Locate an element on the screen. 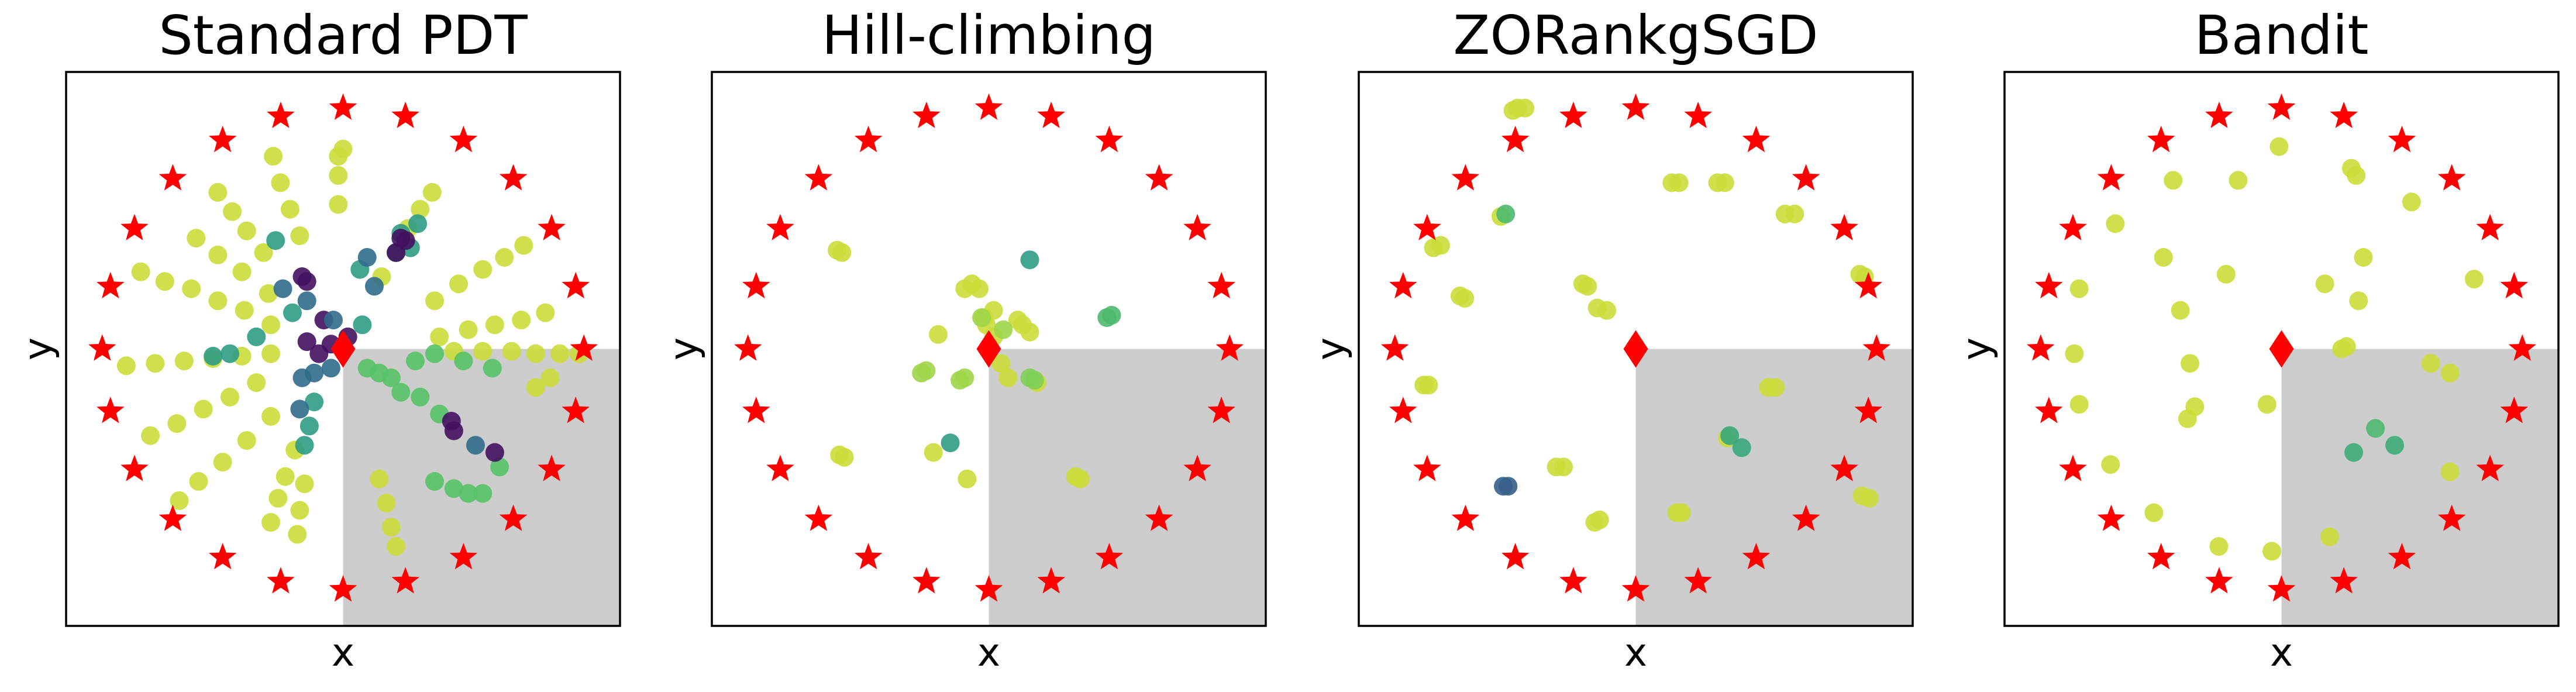  goal-stars is located at coordinates (989, 347).